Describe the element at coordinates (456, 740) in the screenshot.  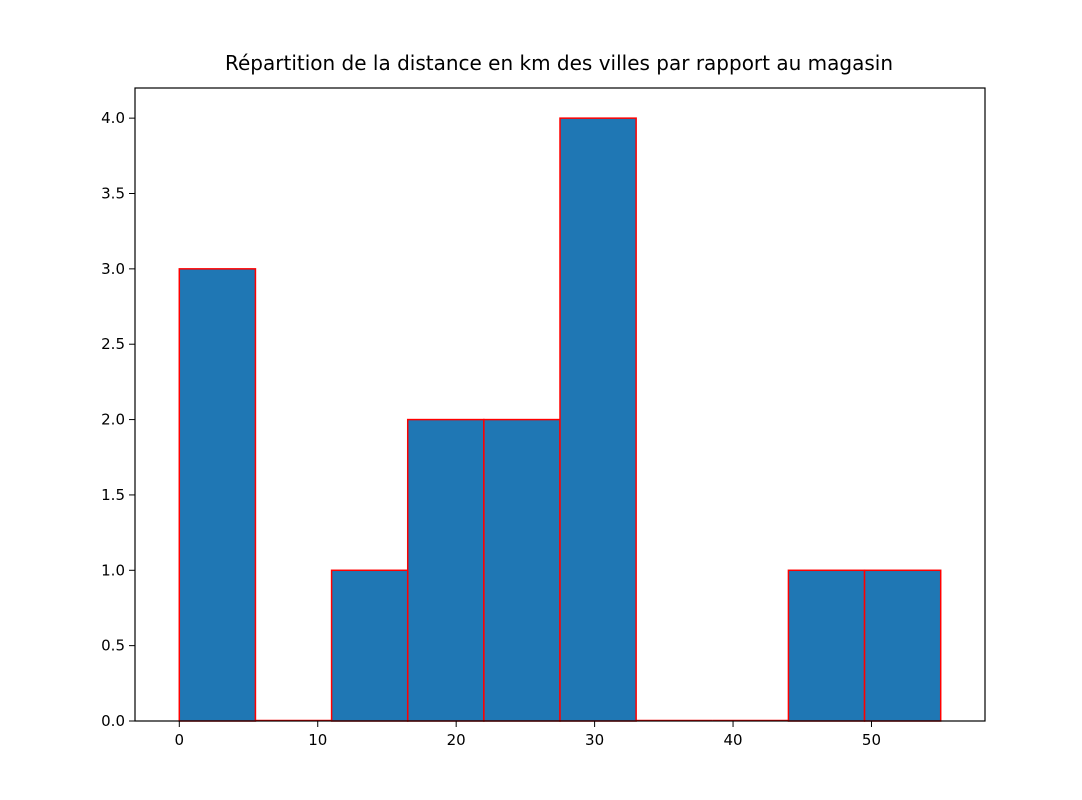
I see `x-tick-label: 20` at that location.